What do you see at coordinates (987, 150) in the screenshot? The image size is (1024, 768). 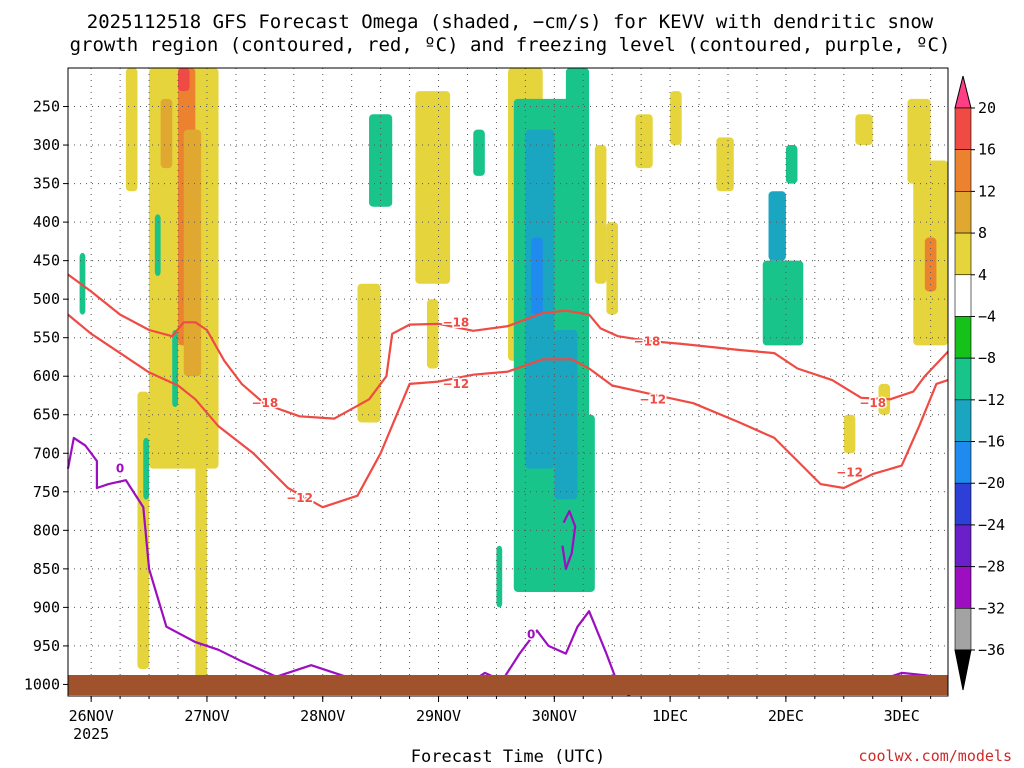 I see `colorbar-label-1: 16` at bounding box center [987, 150].